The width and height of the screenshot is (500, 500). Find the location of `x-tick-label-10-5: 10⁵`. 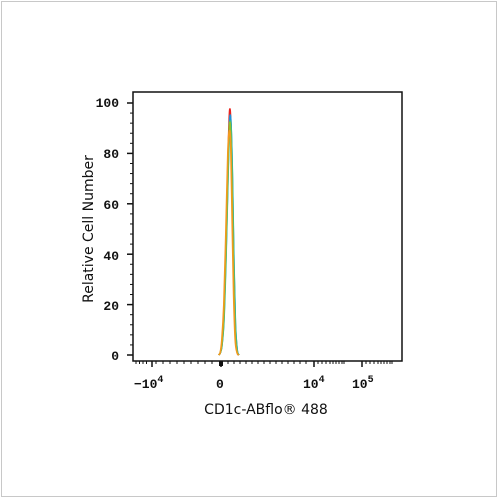

x-tick-label-10-5: 10⁵ is located at coordinates (363, 383).